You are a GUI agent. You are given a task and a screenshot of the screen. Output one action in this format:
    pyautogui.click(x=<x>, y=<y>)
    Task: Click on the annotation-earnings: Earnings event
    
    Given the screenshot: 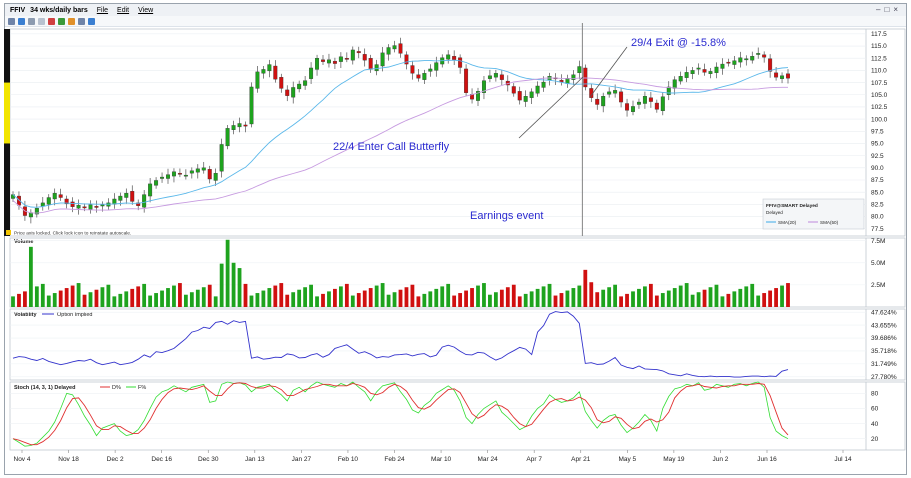 What is the action you would take?
    pyautogui.click(x=506, y=216)
    